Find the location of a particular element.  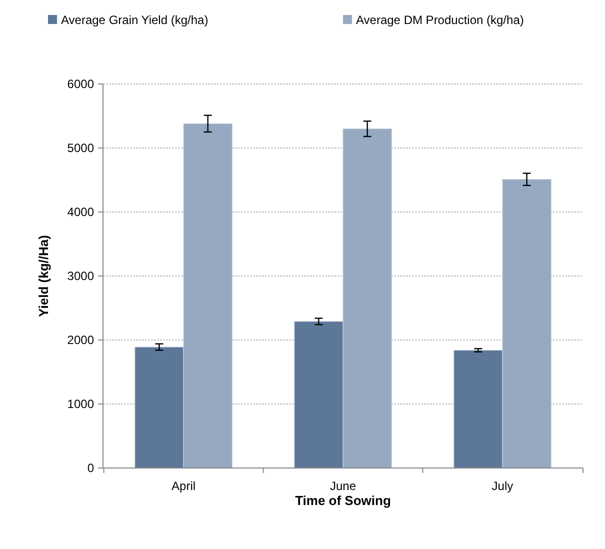

x-tick-label: June is located at coordinates (343, 486).